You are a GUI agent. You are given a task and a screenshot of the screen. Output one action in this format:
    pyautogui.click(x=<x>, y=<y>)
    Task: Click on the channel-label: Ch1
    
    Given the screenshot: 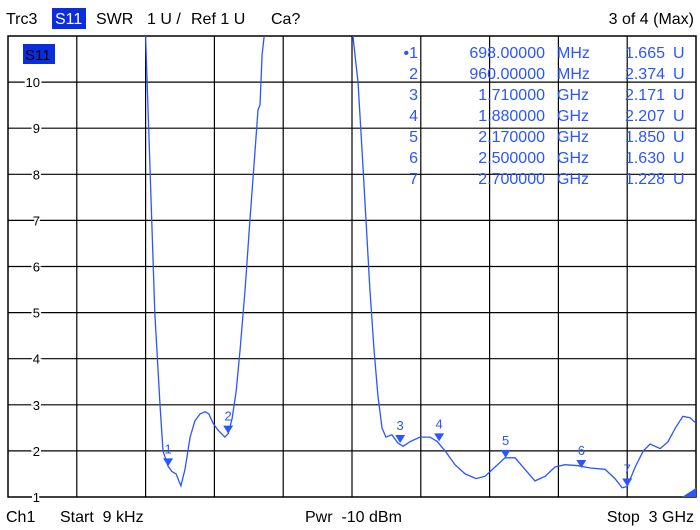 What is the action you would take?
    pyautogui.click(x=20, y=517)
    